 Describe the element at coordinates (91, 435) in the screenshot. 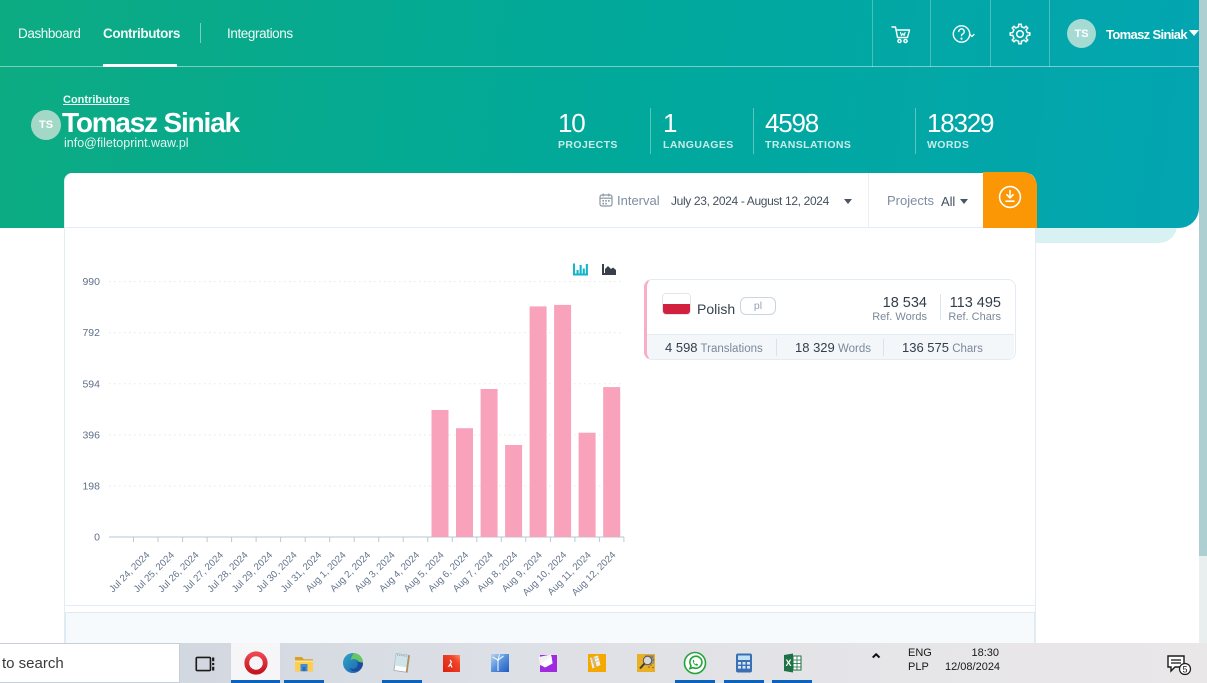

I see `svg-text: 396` at that location.